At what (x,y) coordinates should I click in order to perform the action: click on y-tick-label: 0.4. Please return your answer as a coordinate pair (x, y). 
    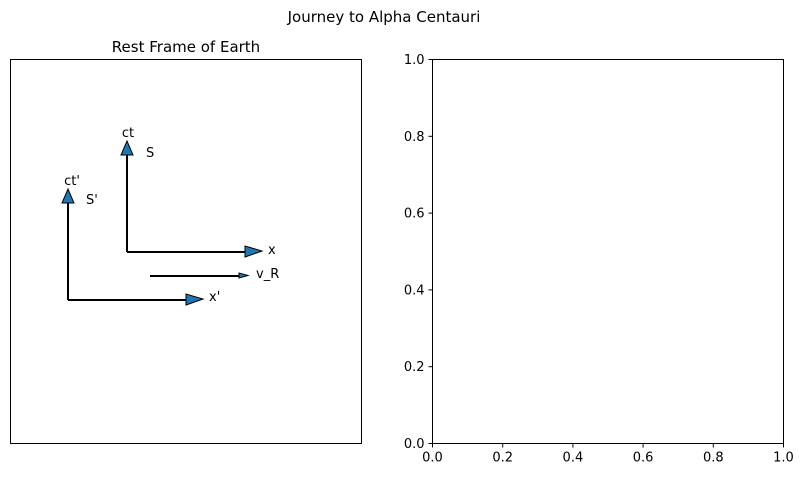
    Looking at the image, I should click on (414, 290).